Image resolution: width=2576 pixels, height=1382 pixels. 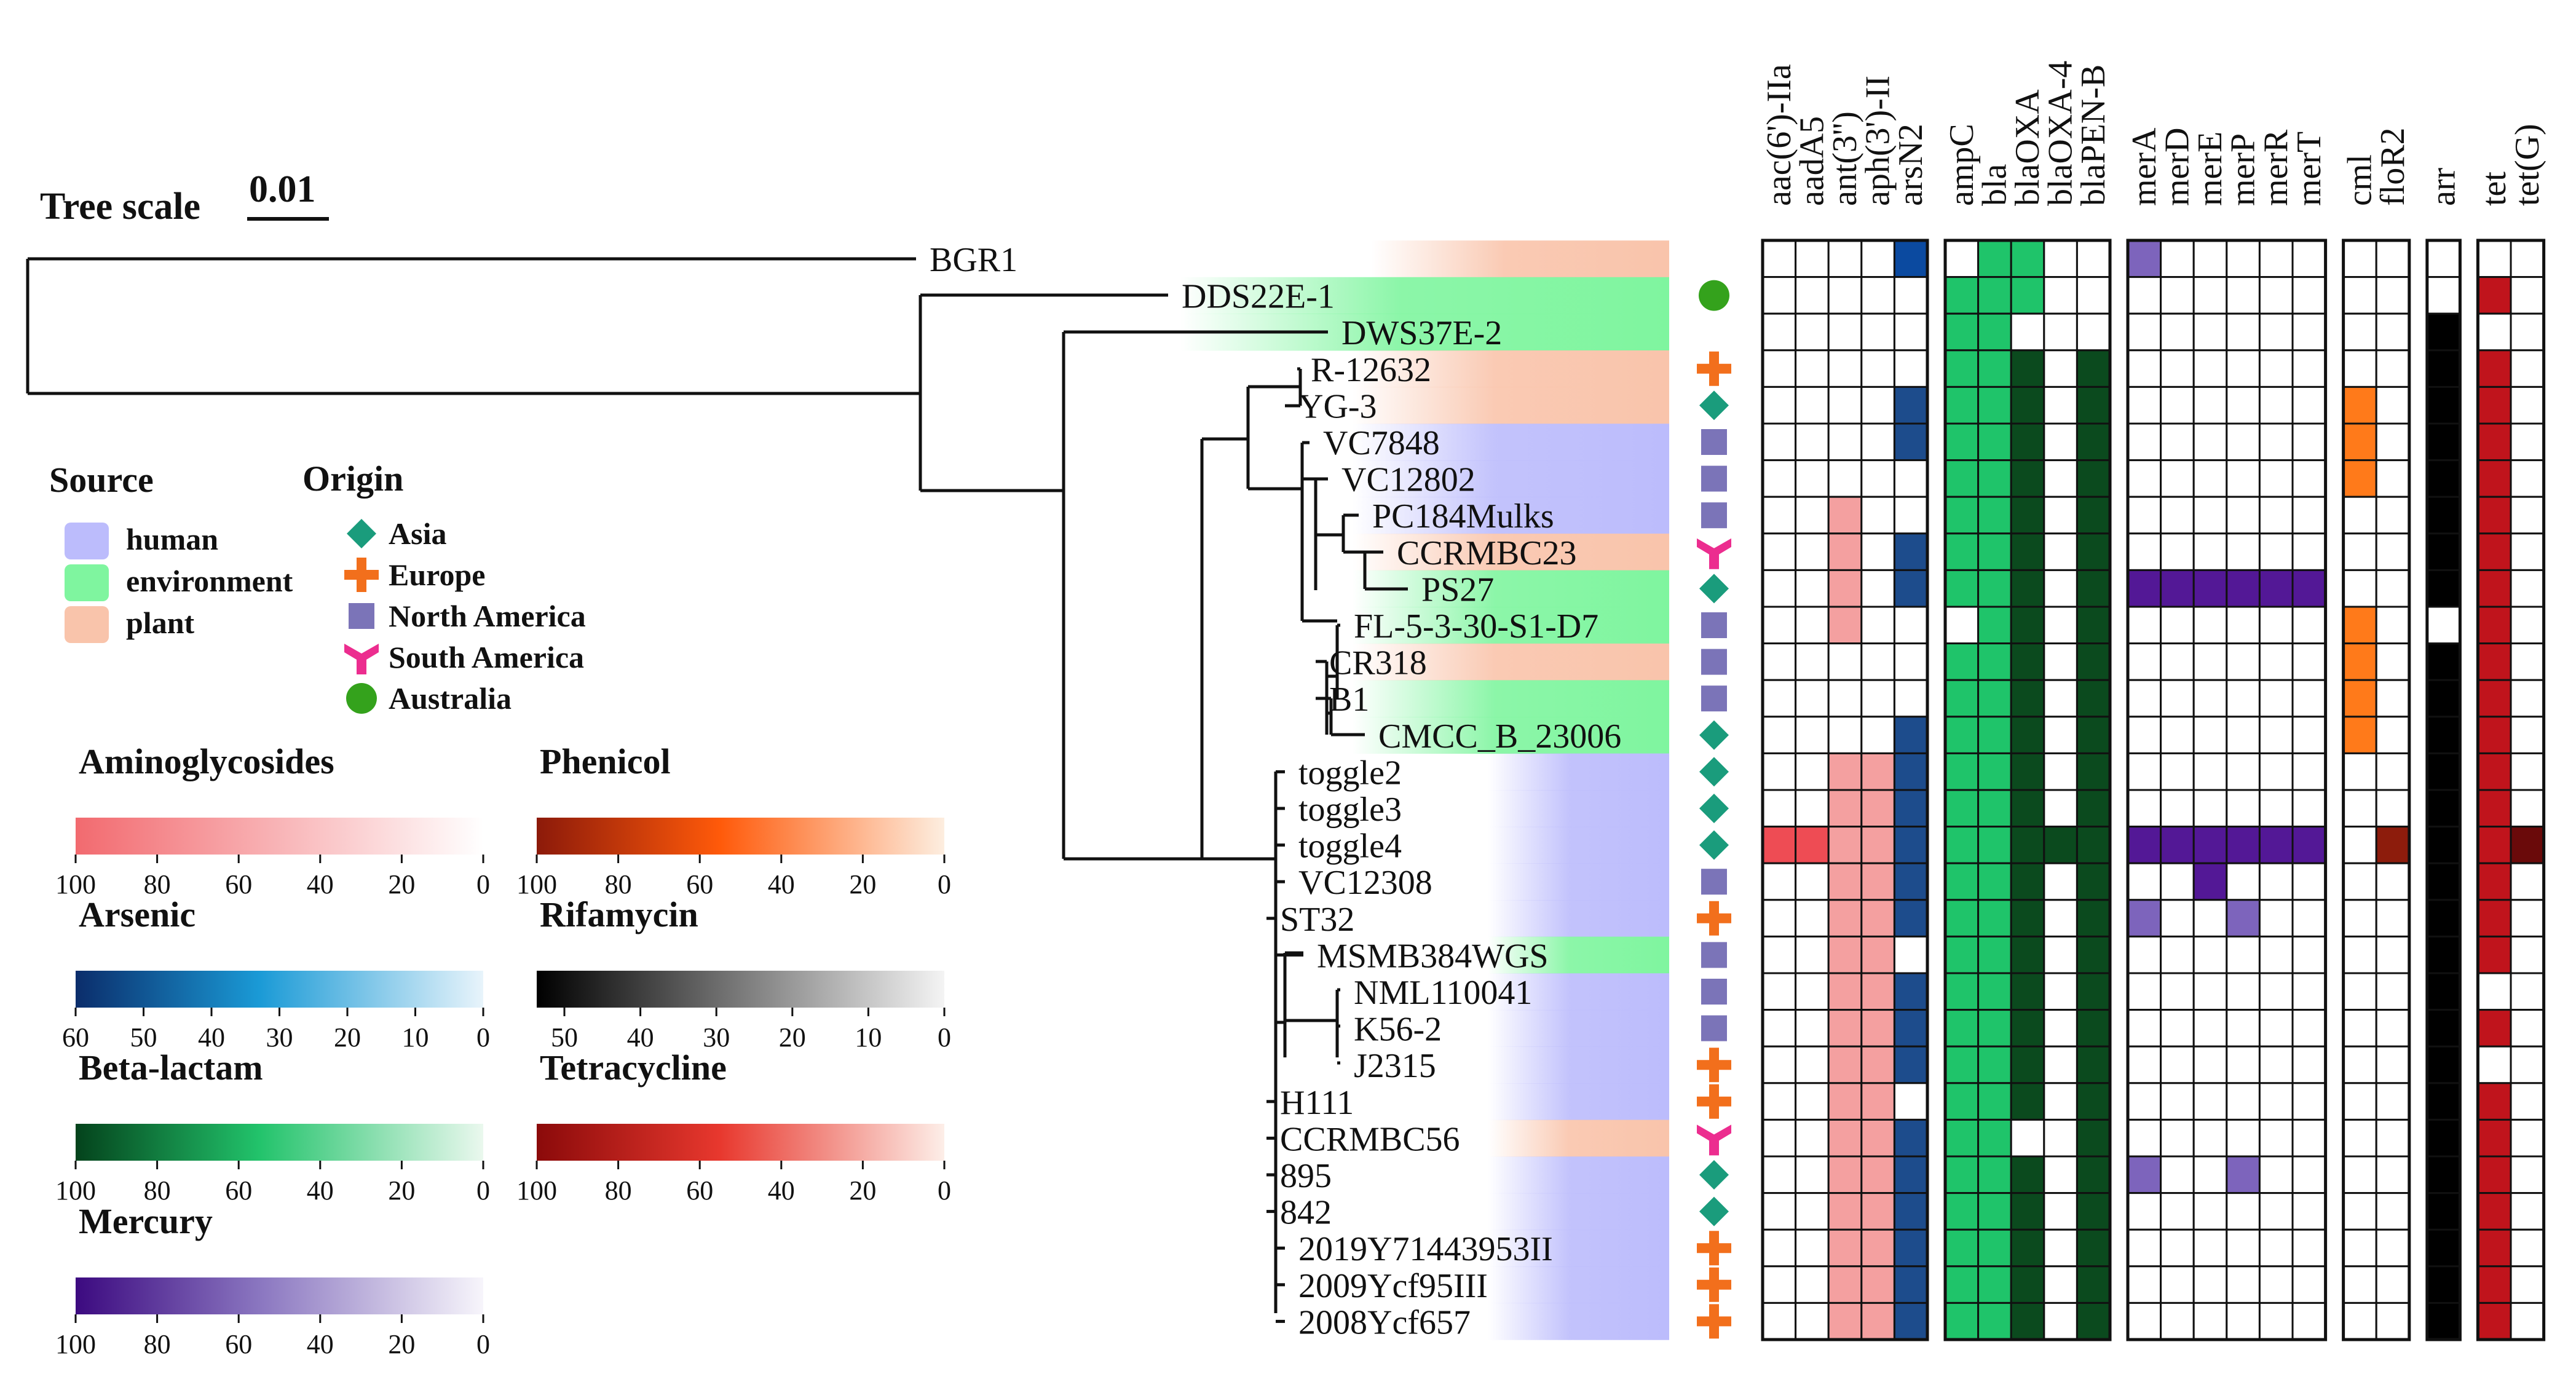 What do you see at coordinates (401, 1344) in the screenshot?
I see `gradient-tick-label: 20` at bounding box center [401, 1344].